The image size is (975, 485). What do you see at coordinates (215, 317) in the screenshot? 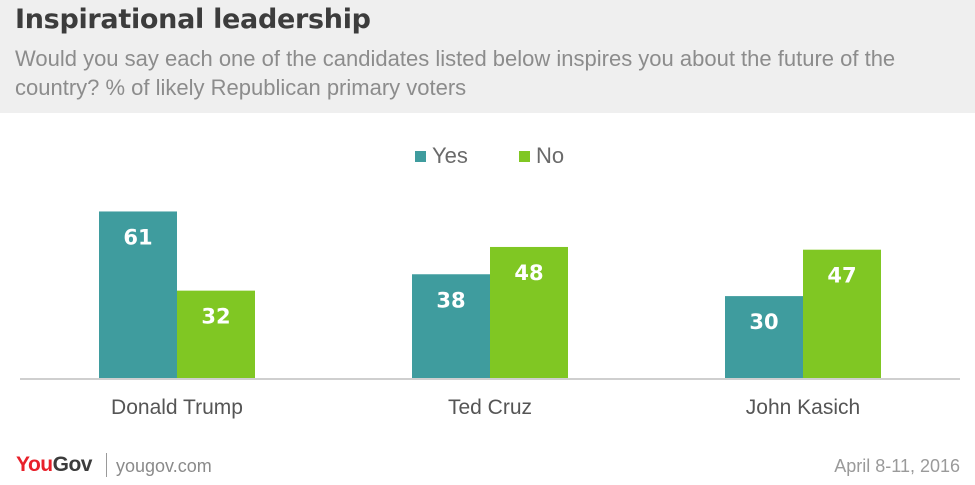
I see `data-label-no-0: 32` at bounding box center [215, 317].